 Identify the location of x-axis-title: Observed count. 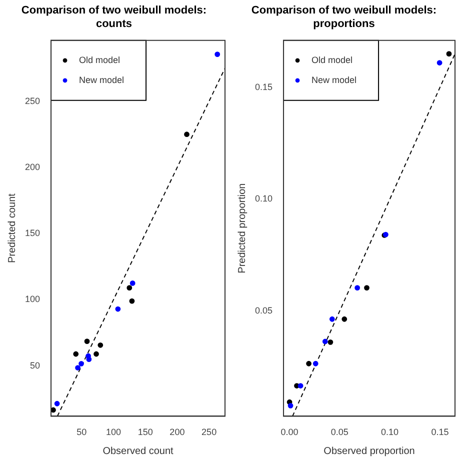
(138, 451).